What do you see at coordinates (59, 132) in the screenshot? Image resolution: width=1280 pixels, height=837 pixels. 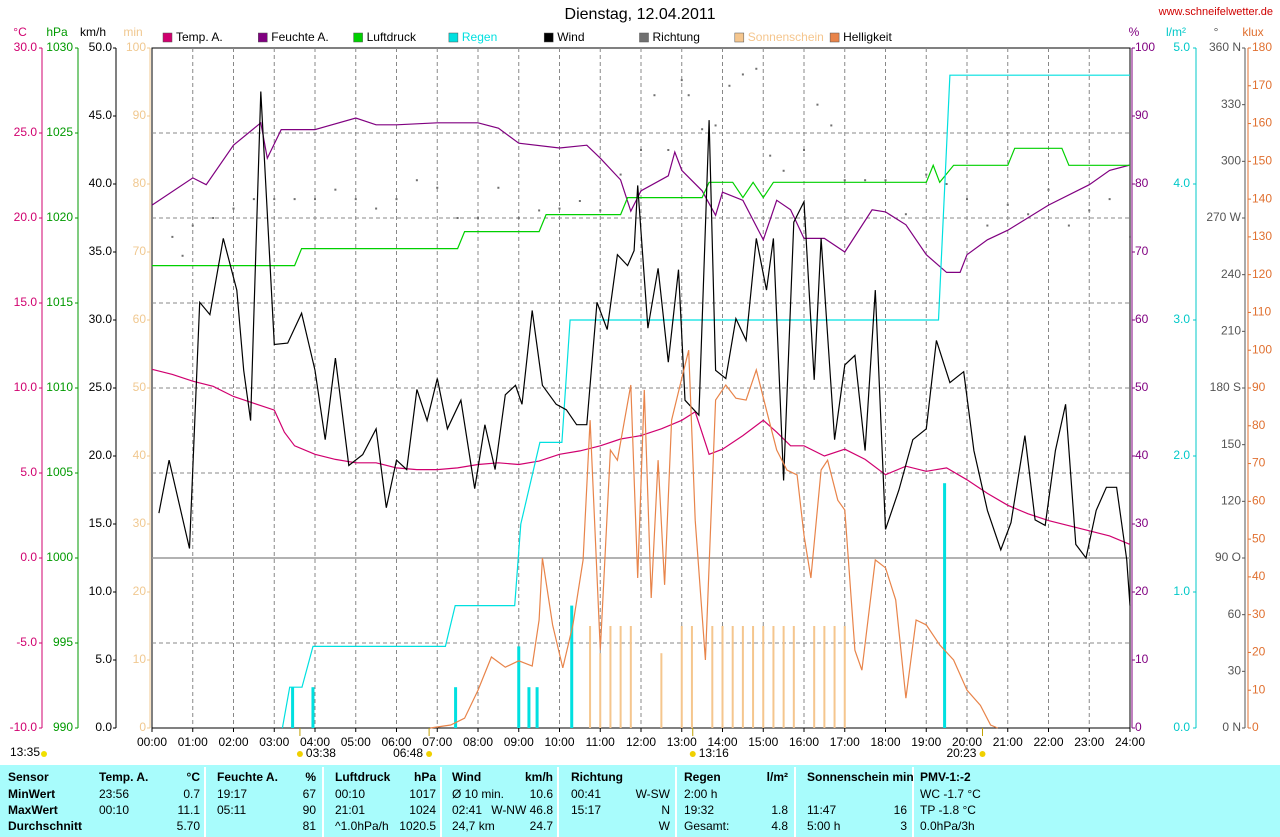 I see `y-tick-label: 1025` at bounding box center [59, 132].